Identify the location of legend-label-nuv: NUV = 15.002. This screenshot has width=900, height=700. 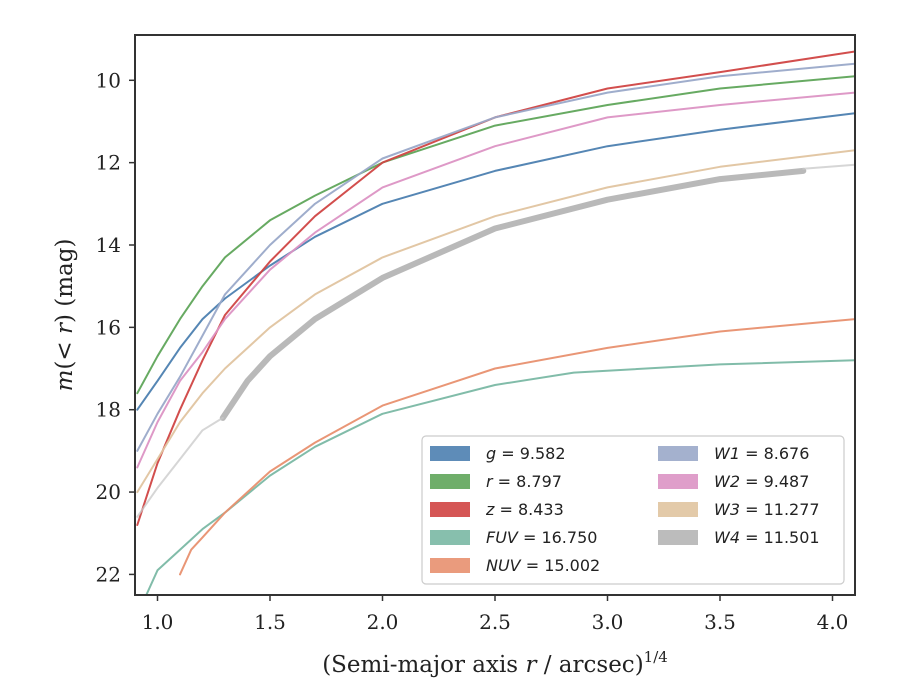
(543, 565).